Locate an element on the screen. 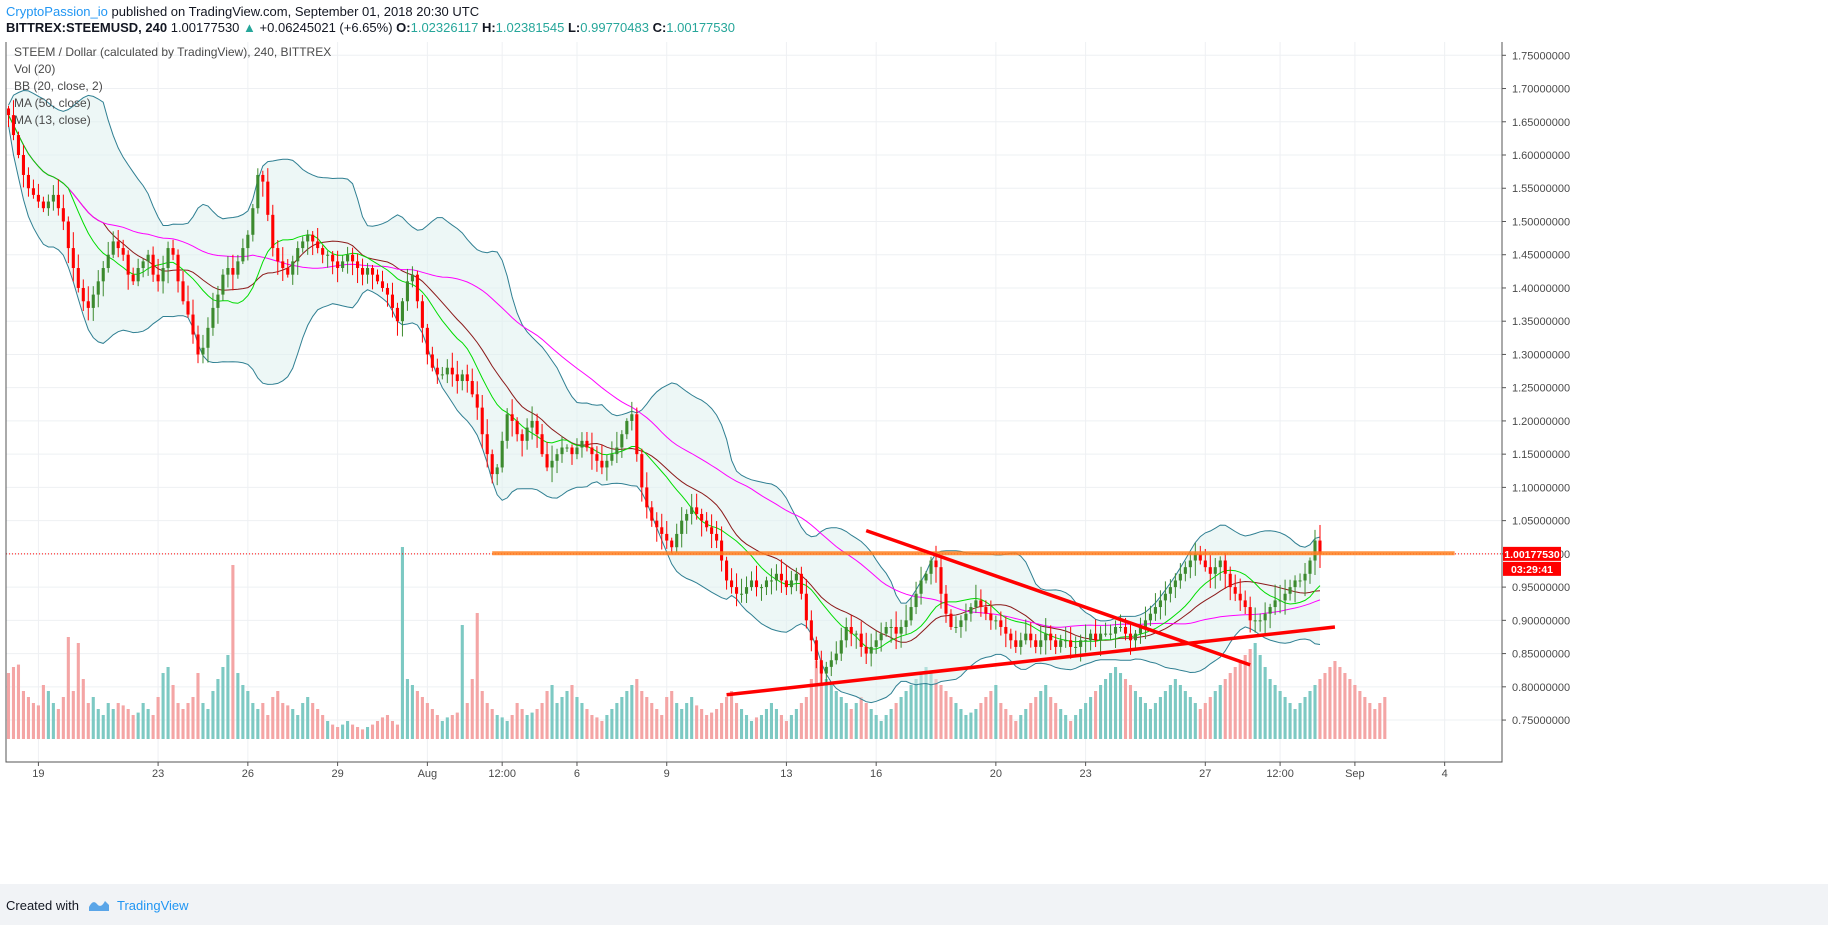  y-tick-label: 0.95000000 is located at coordinates (1541, 588).